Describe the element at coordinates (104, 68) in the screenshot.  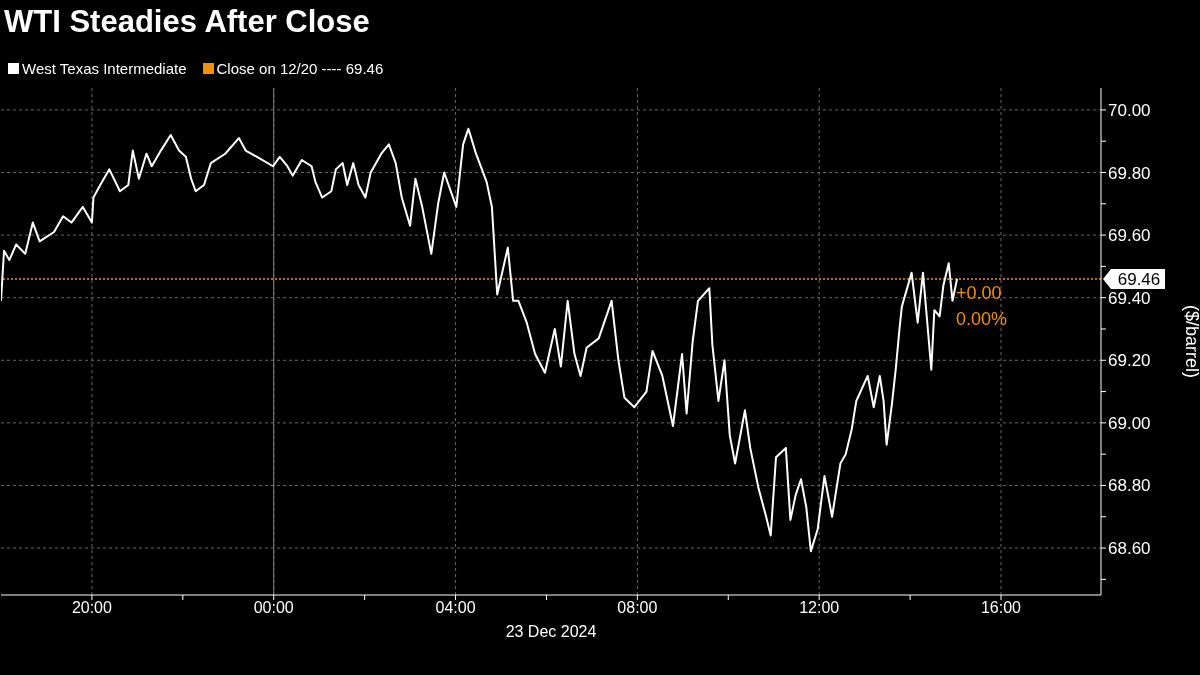
I see `legend-label: West Texas Intermediate` at that location.